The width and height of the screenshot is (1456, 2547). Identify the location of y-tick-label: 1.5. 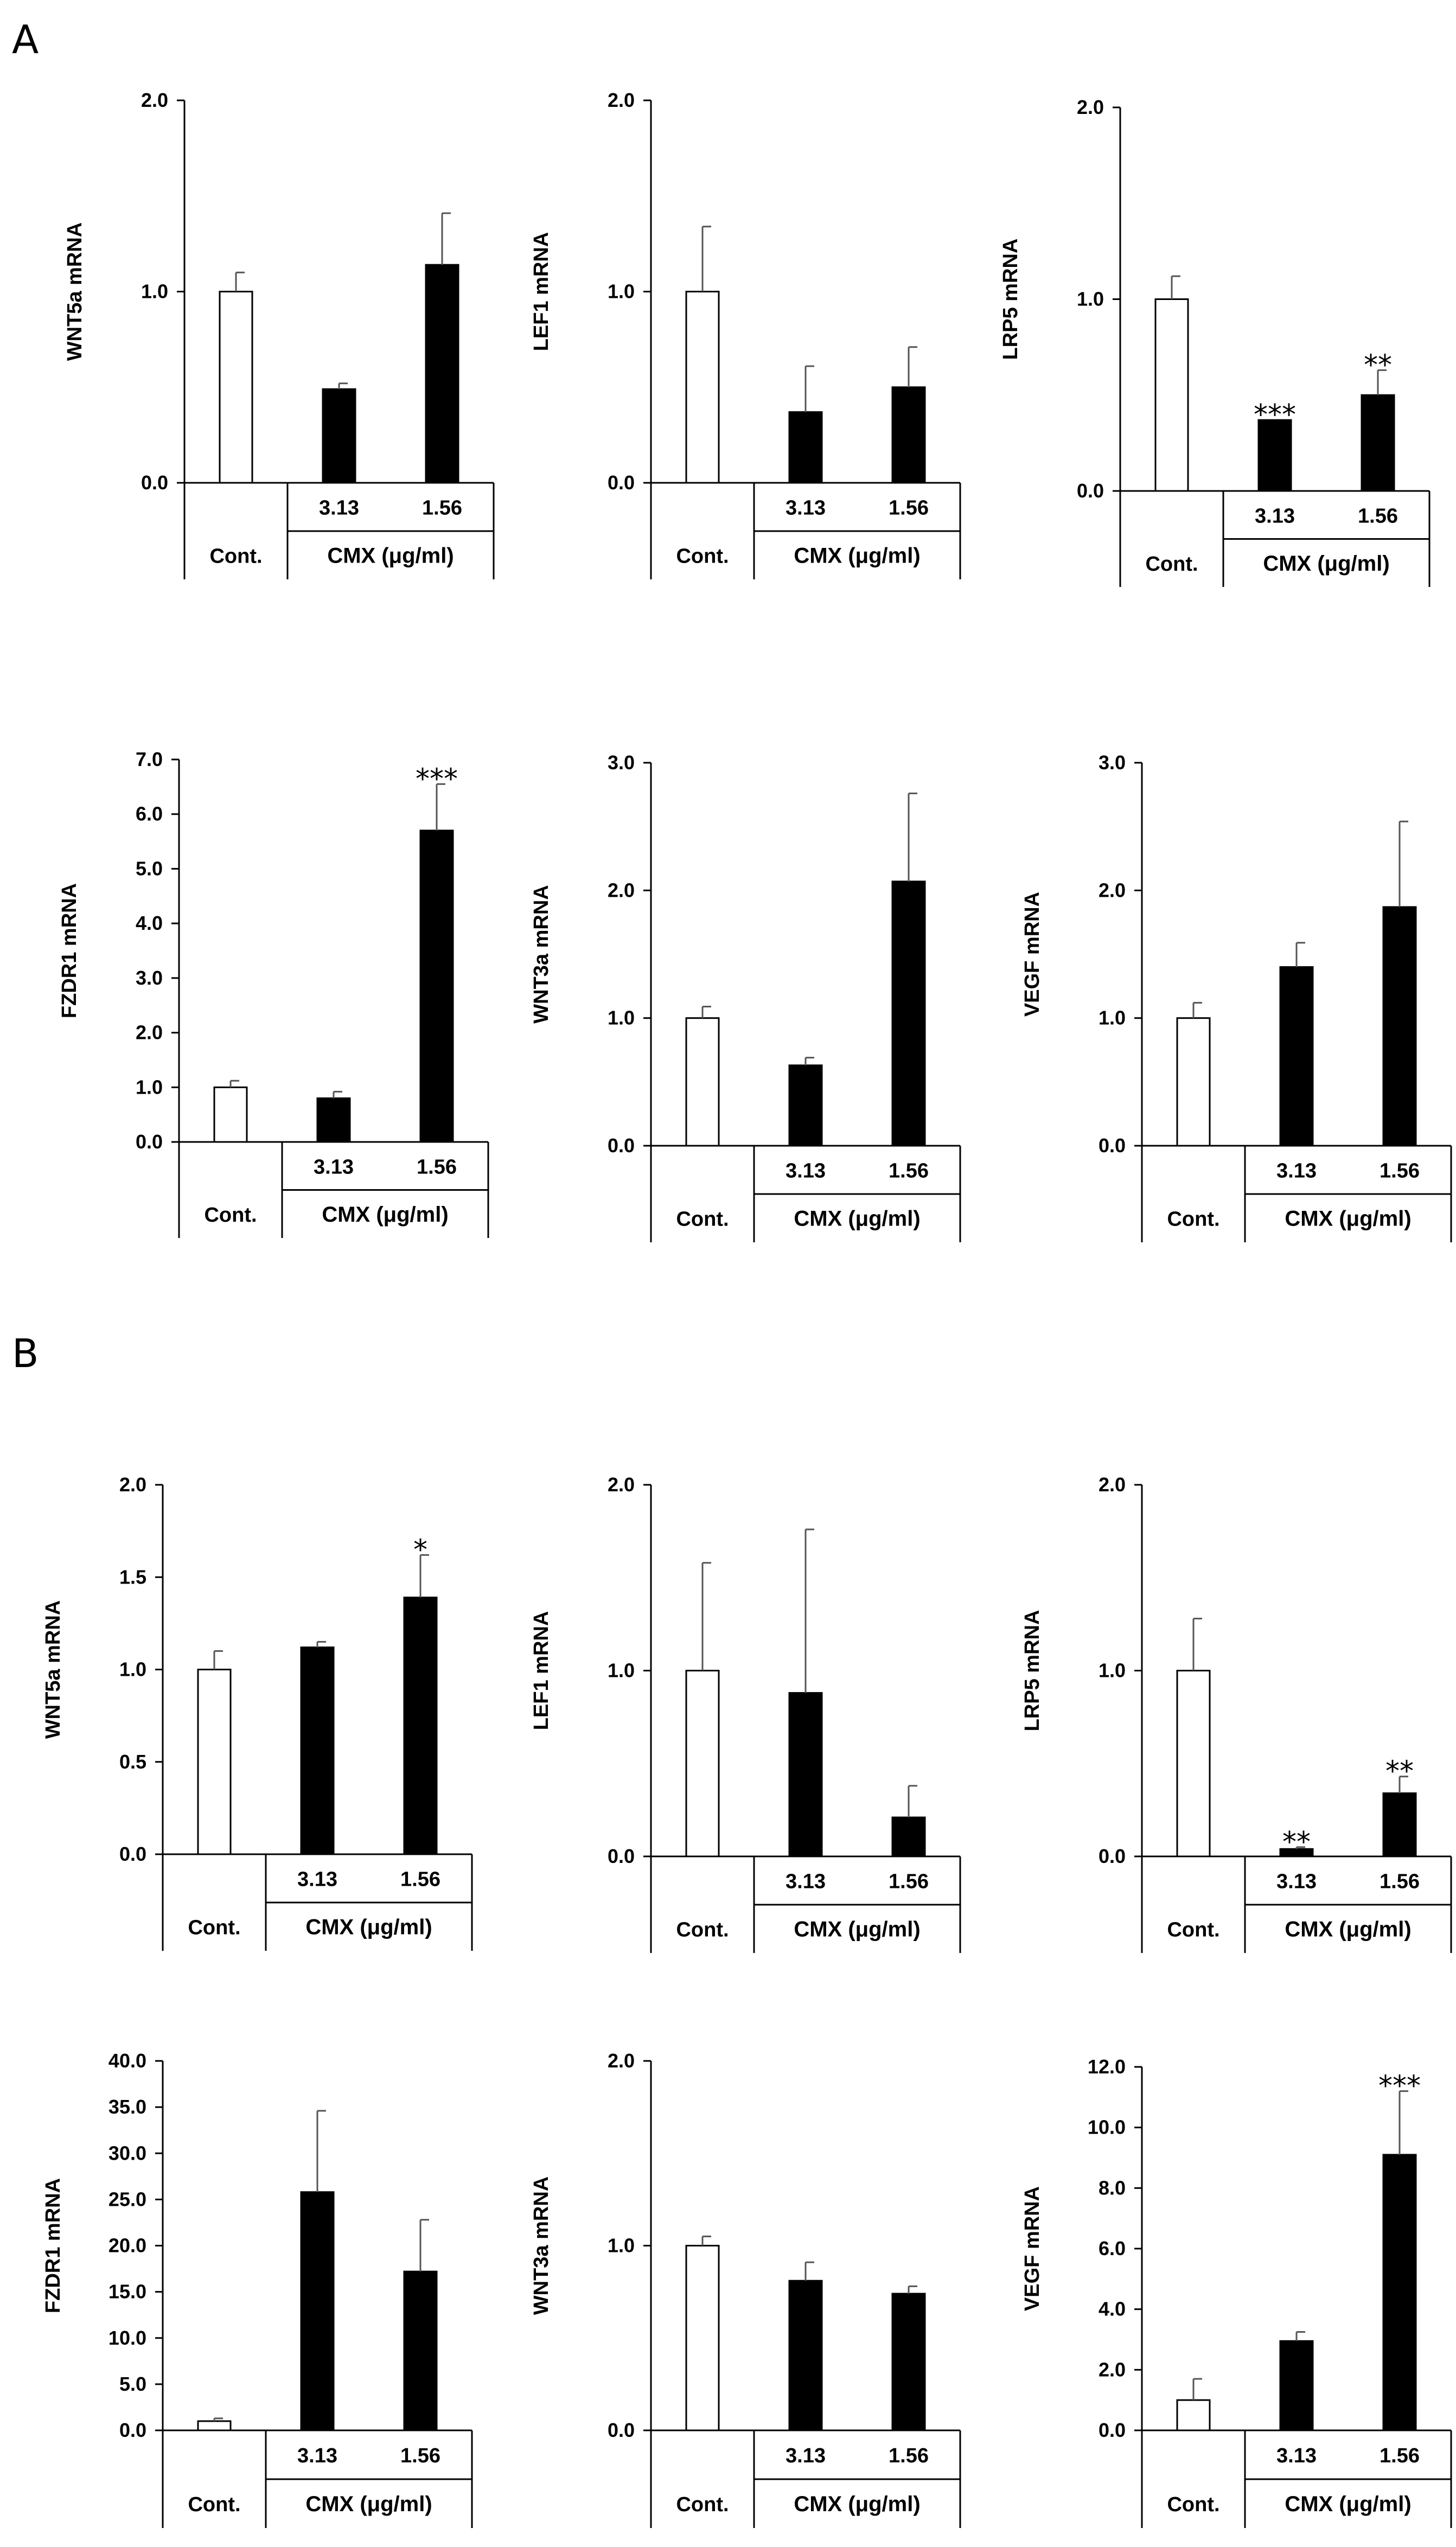
(132, 1577).